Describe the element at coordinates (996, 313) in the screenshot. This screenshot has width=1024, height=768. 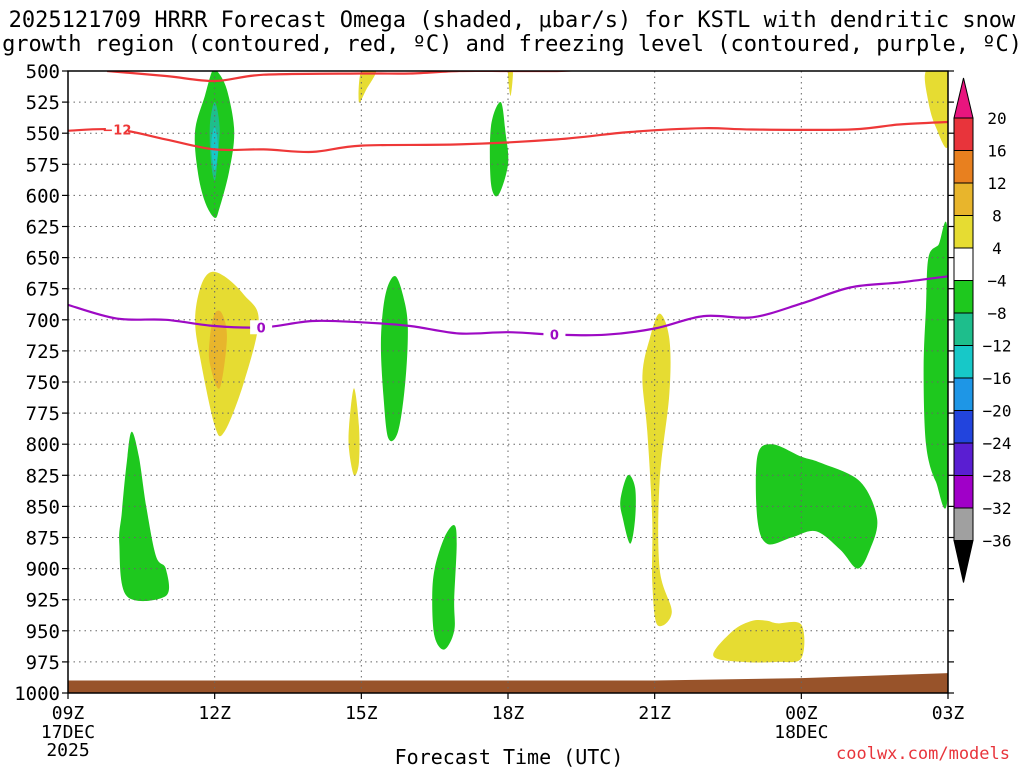
I see `colorbar-label-6: −8` at that location.